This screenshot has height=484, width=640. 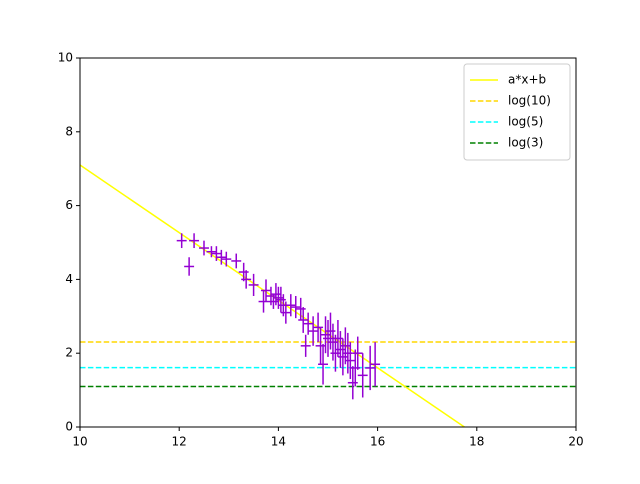 I want to click on x-tick-label: 12, so click(x=179, y=442).